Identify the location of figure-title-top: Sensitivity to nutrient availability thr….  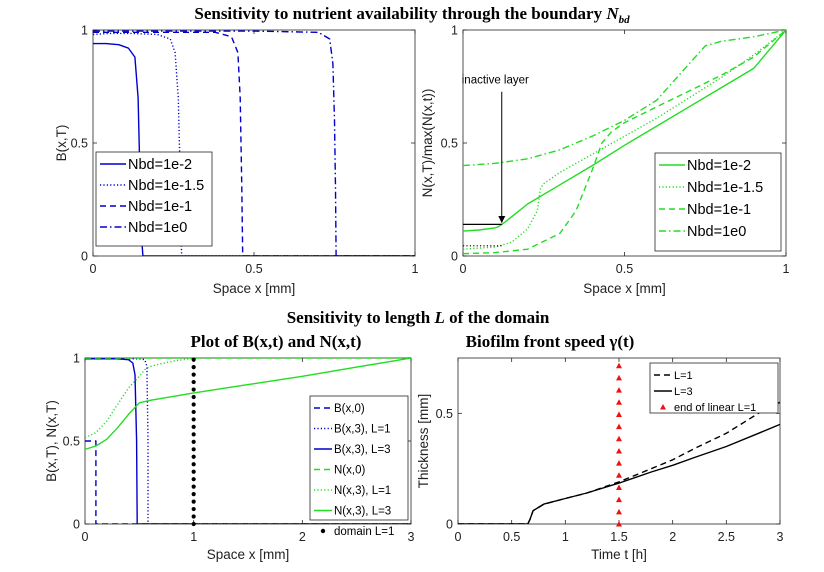
(412, 15).